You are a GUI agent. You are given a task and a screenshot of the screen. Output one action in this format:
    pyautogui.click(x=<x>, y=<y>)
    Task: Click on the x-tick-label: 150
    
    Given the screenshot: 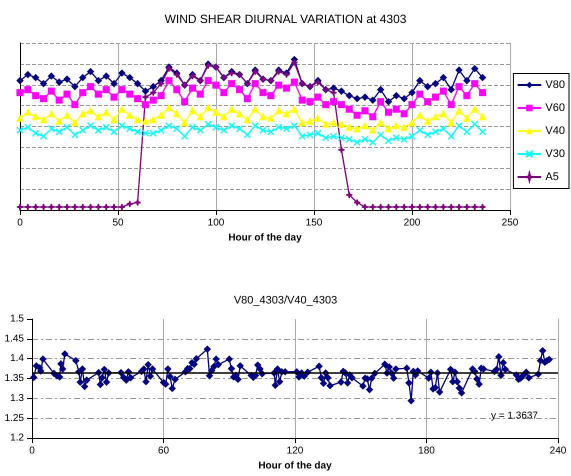 What is the action you would take?
    pyautogui.click(x=314, y=223)
    